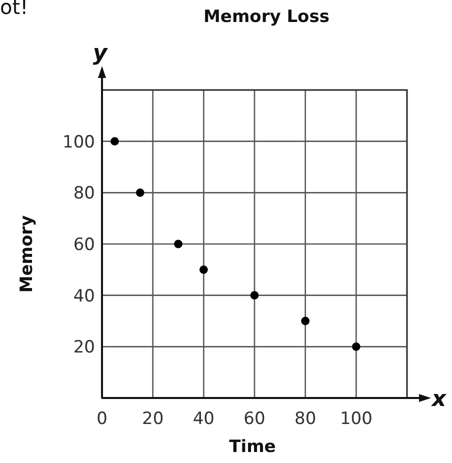  Describe the element at coordinates (356, 419) in the screenshot. I see `x-tick-label: 100` at that location.